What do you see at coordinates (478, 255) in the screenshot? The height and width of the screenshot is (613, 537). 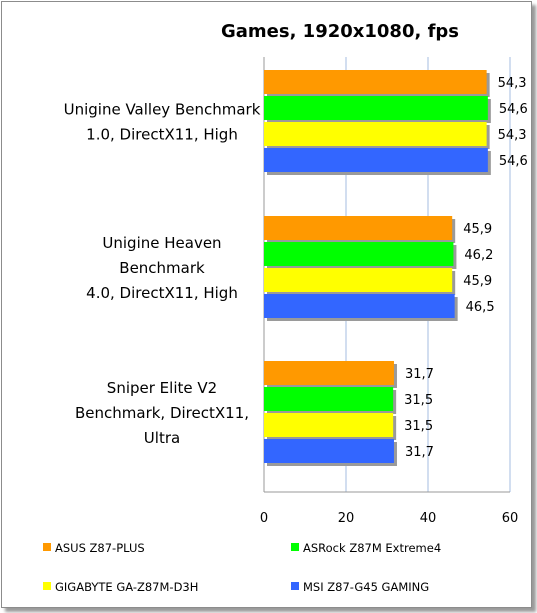 I see `data-label: 46,2` at bounding box center [478, 255].